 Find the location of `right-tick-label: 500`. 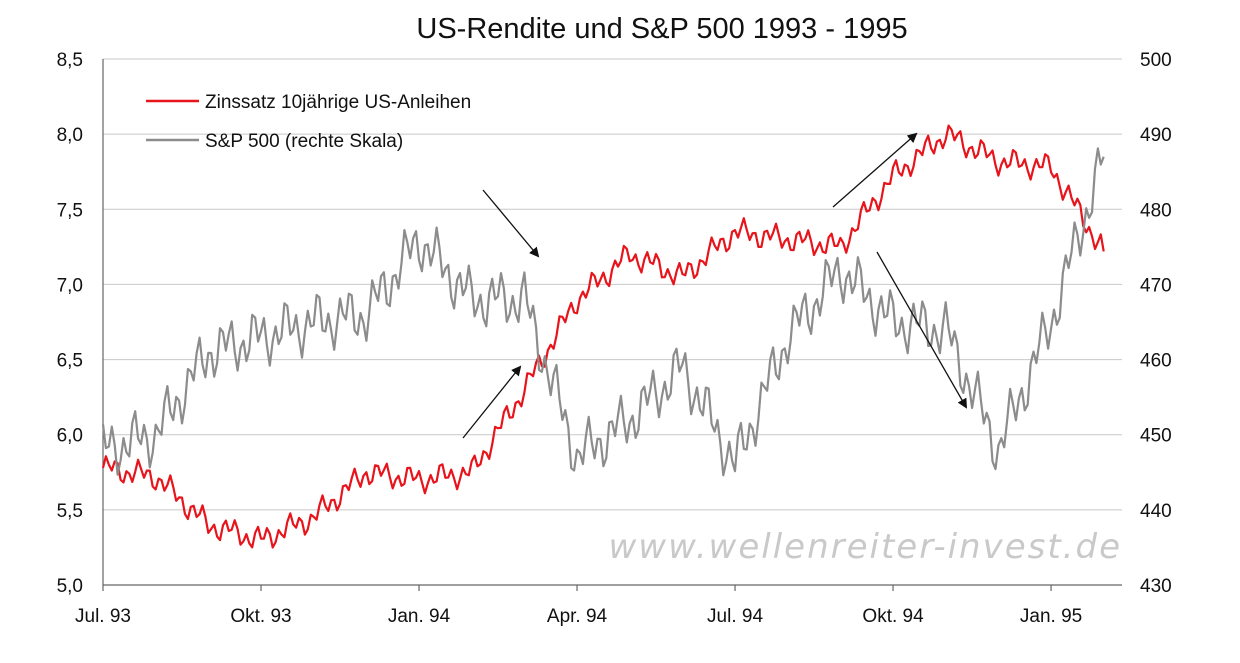

right-tick-label: 500 is located at coordinates (1156, 60).